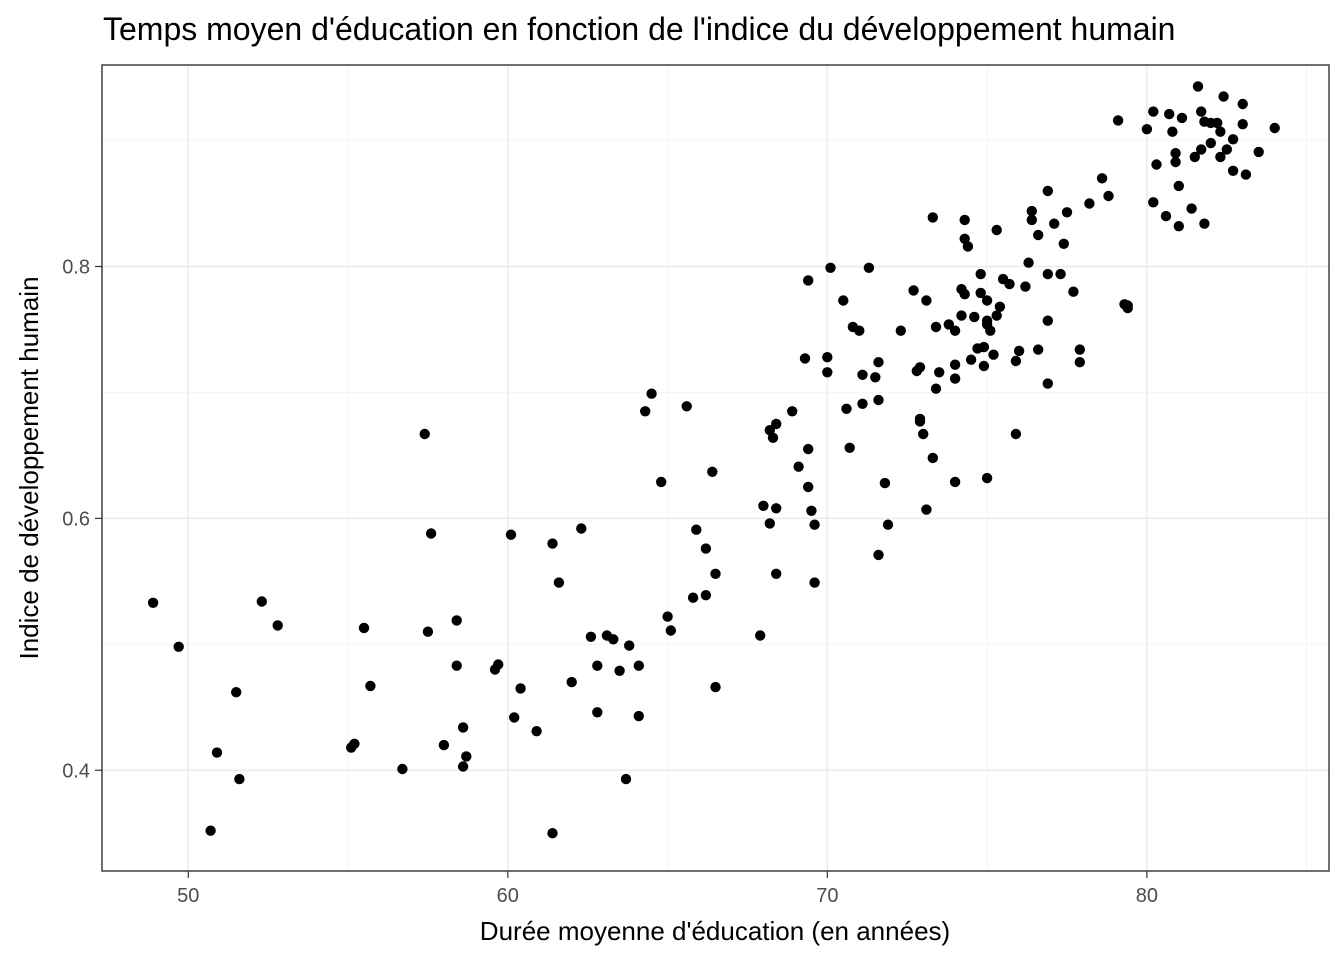 This screenshot has width=1344, height=960. Describe the element at coordinates (188, 896) in the screenshot. I see `x-tick-label: 50` at that location.